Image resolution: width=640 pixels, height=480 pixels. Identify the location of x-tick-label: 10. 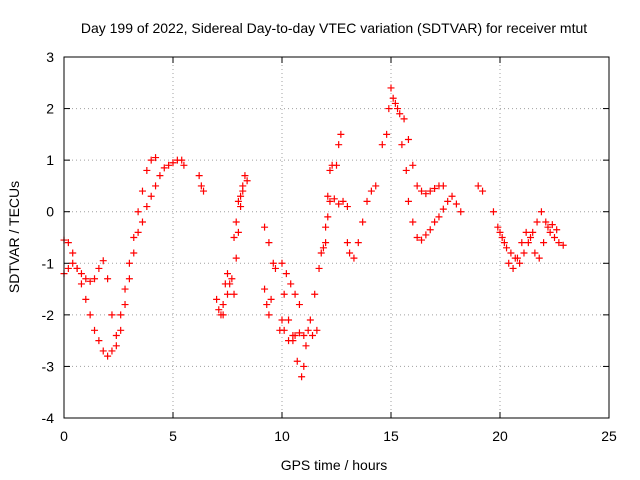
(282, 436).